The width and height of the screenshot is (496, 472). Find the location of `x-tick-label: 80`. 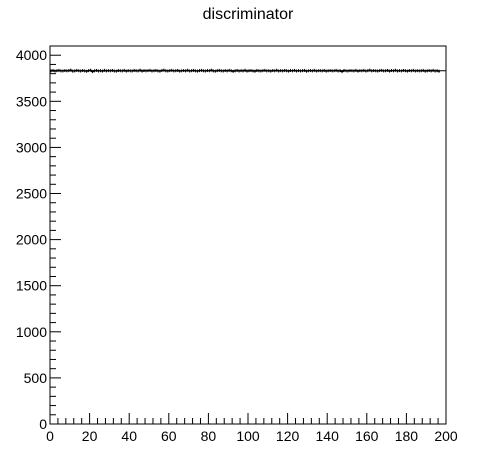

x-tick-label: 80 is located at coordinates (209, 436).